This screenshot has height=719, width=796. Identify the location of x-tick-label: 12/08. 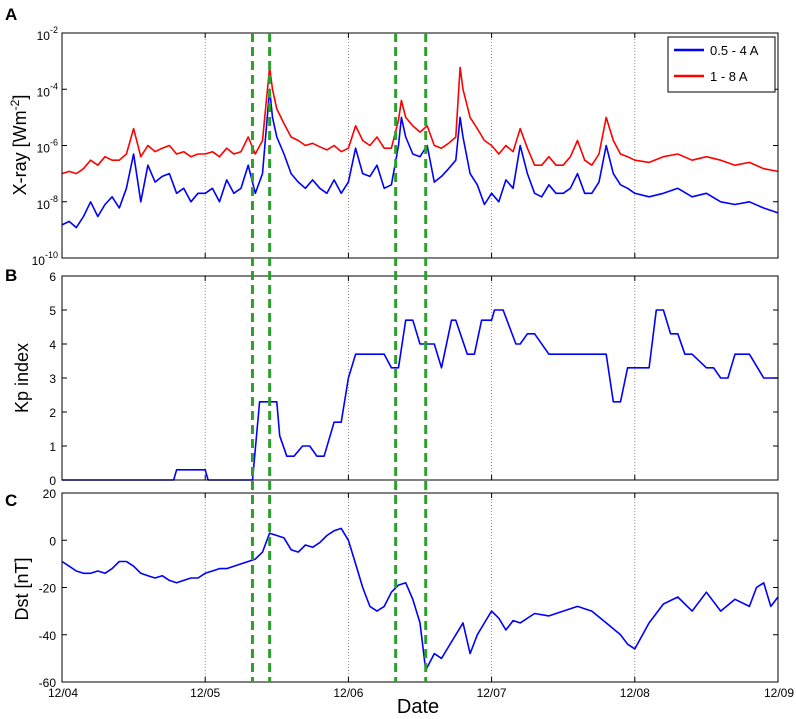
(635, 693).